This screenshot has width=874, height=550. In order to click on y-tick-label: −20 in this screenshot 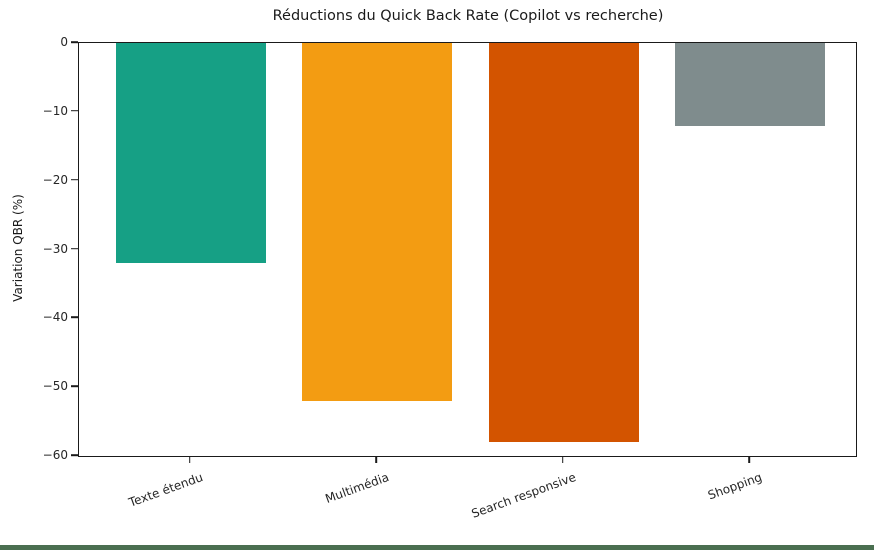, I will do `click(55, 179)`.